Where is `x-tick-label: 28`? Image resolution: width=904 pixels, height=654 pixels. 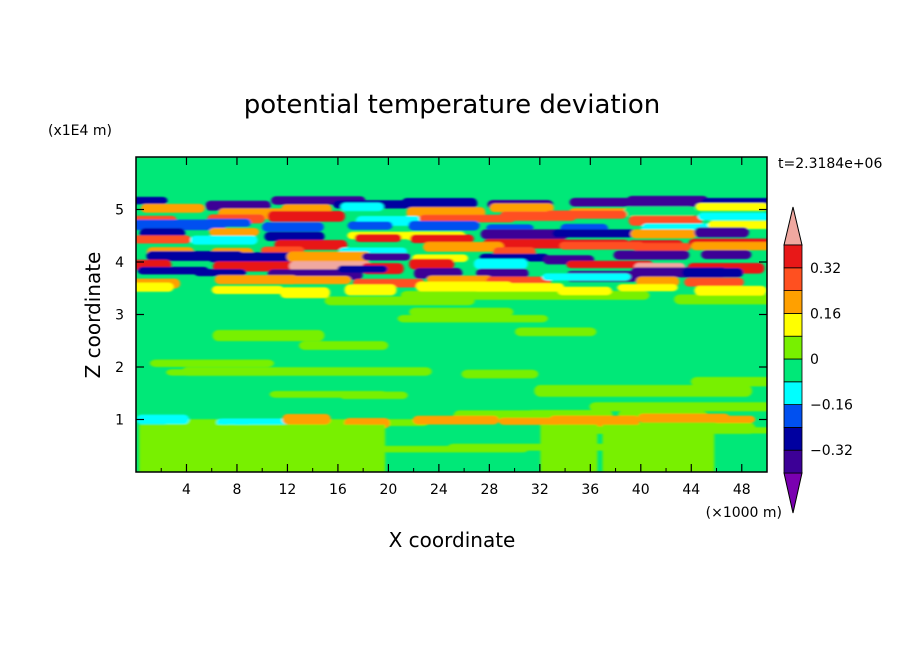
x-tick-label: 28 is located at coordinates (489, 490).